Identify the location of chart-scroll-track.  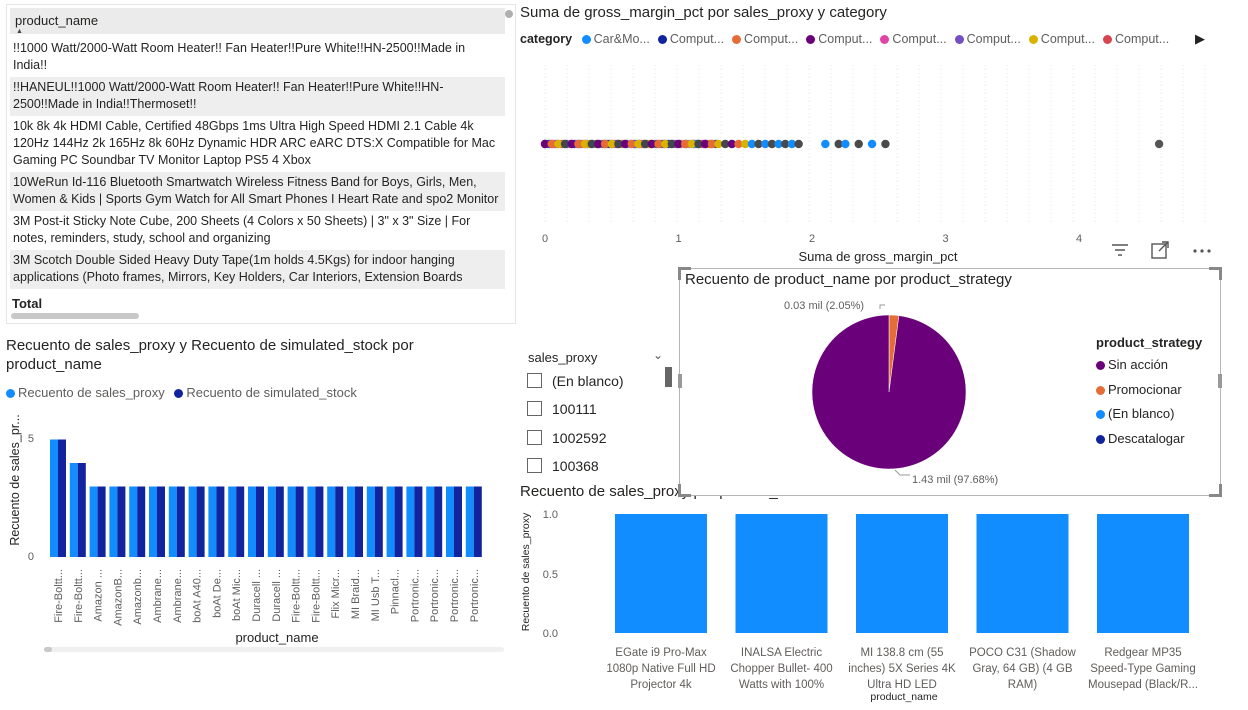
(274, 649).